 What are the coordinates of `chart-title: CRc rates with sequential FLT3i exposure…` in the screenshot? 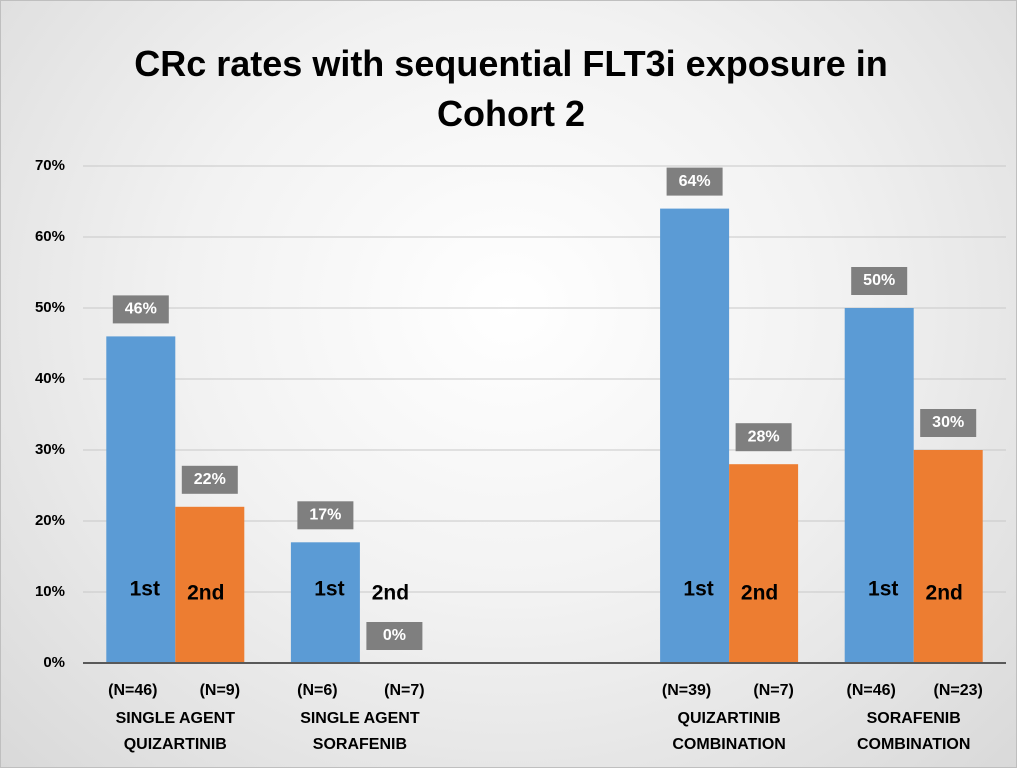 It's located at (511, 88).